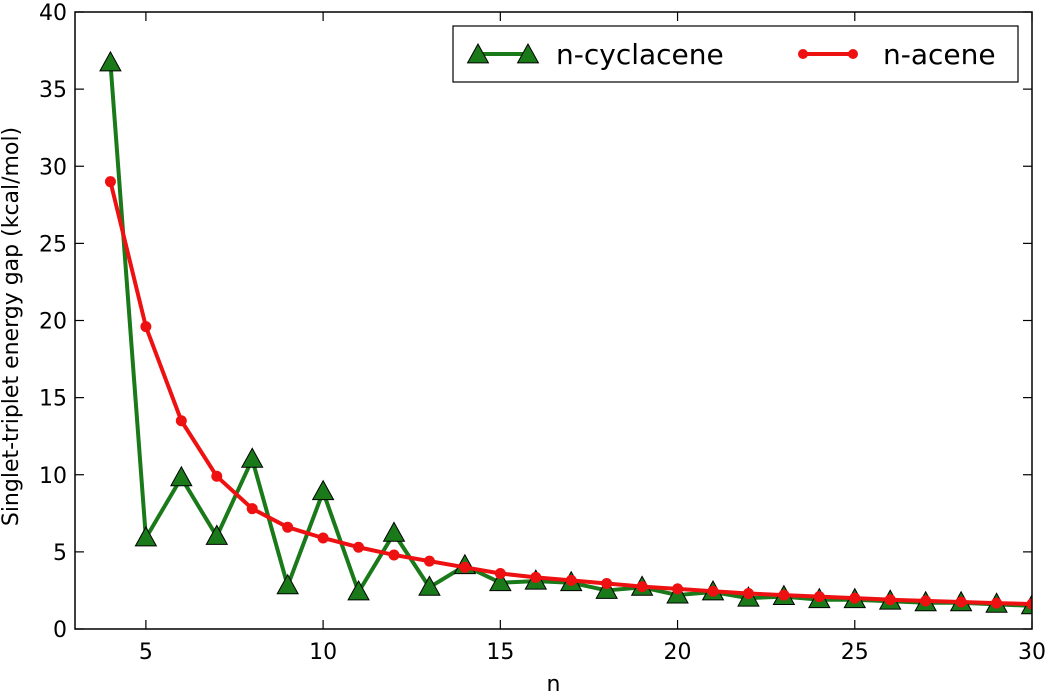 The image size is (1050, 699). I want to click on legend-label: n-cyclacene, so click(640, 54).